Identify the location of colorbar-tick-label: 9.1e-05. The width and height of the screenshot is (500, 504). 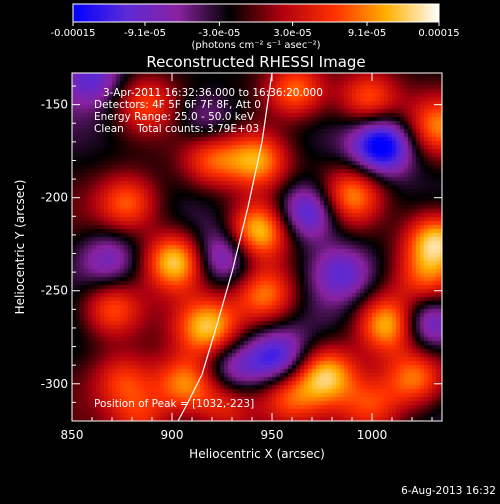
(367, 33).